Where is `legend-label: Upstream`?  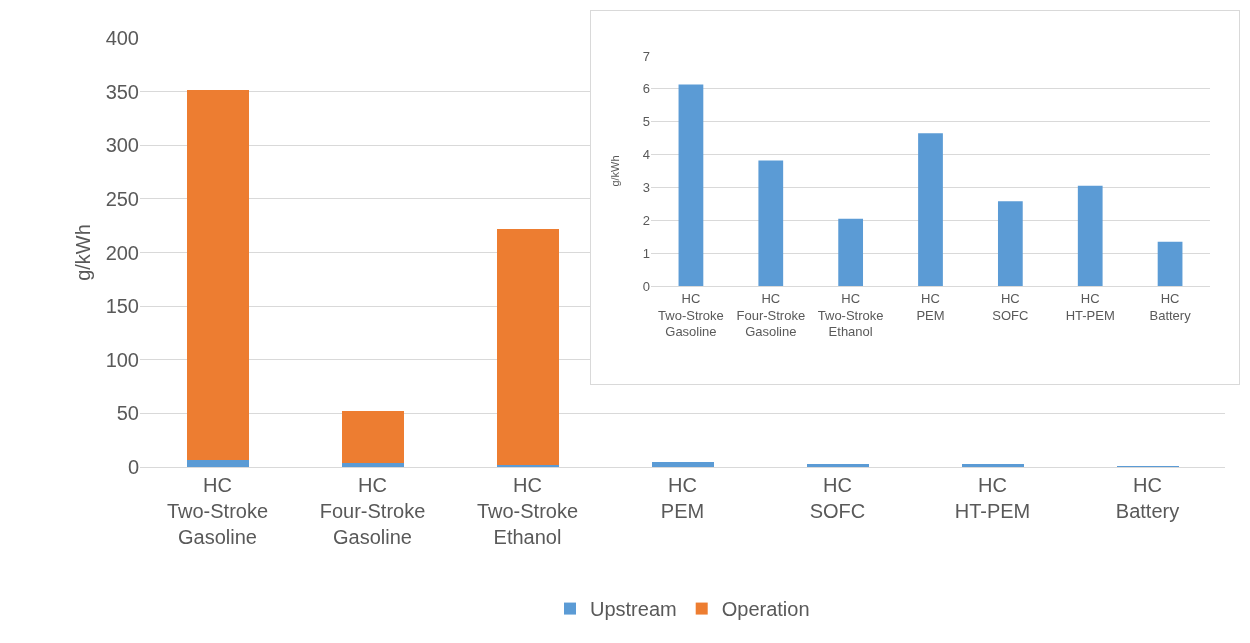 legend-label: Upstream is located at coordinates (633, 609).